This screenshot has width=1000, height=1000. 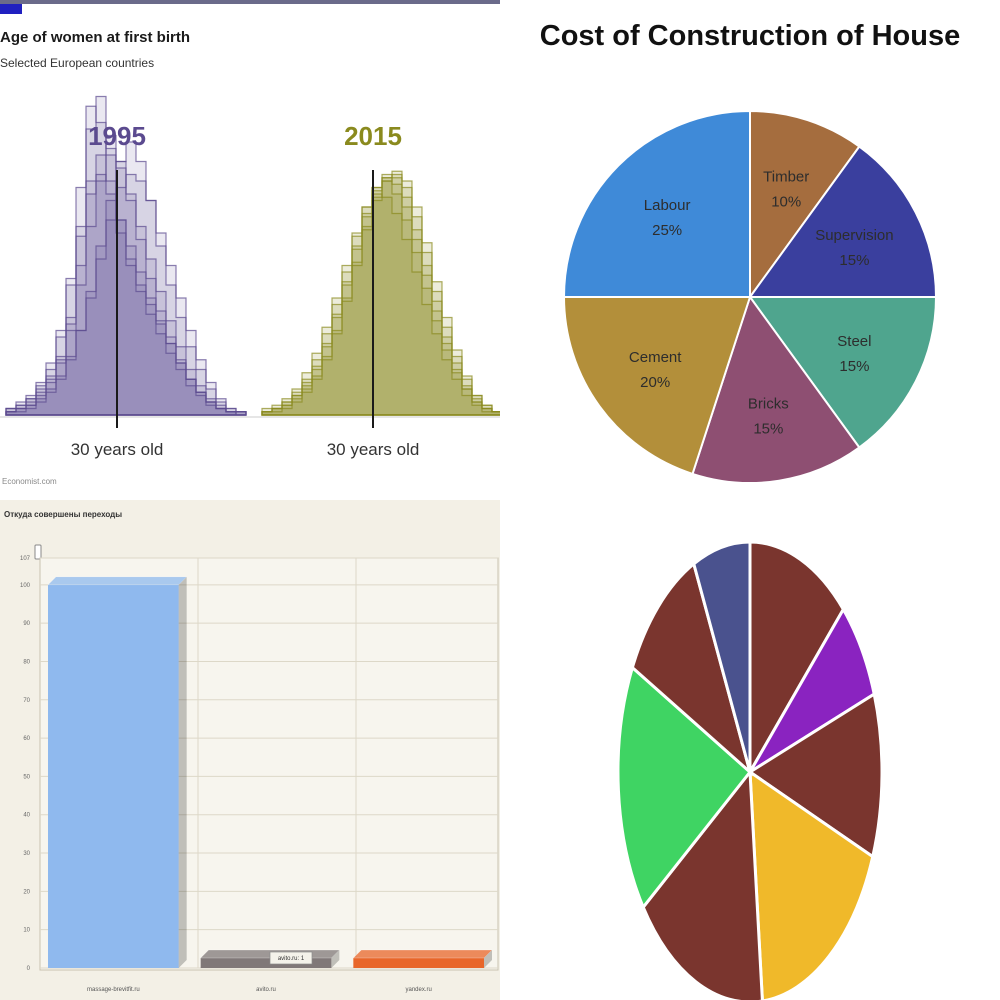 I want to click on chart-title: Cost of Construction of House, so click(x=750, y=36).